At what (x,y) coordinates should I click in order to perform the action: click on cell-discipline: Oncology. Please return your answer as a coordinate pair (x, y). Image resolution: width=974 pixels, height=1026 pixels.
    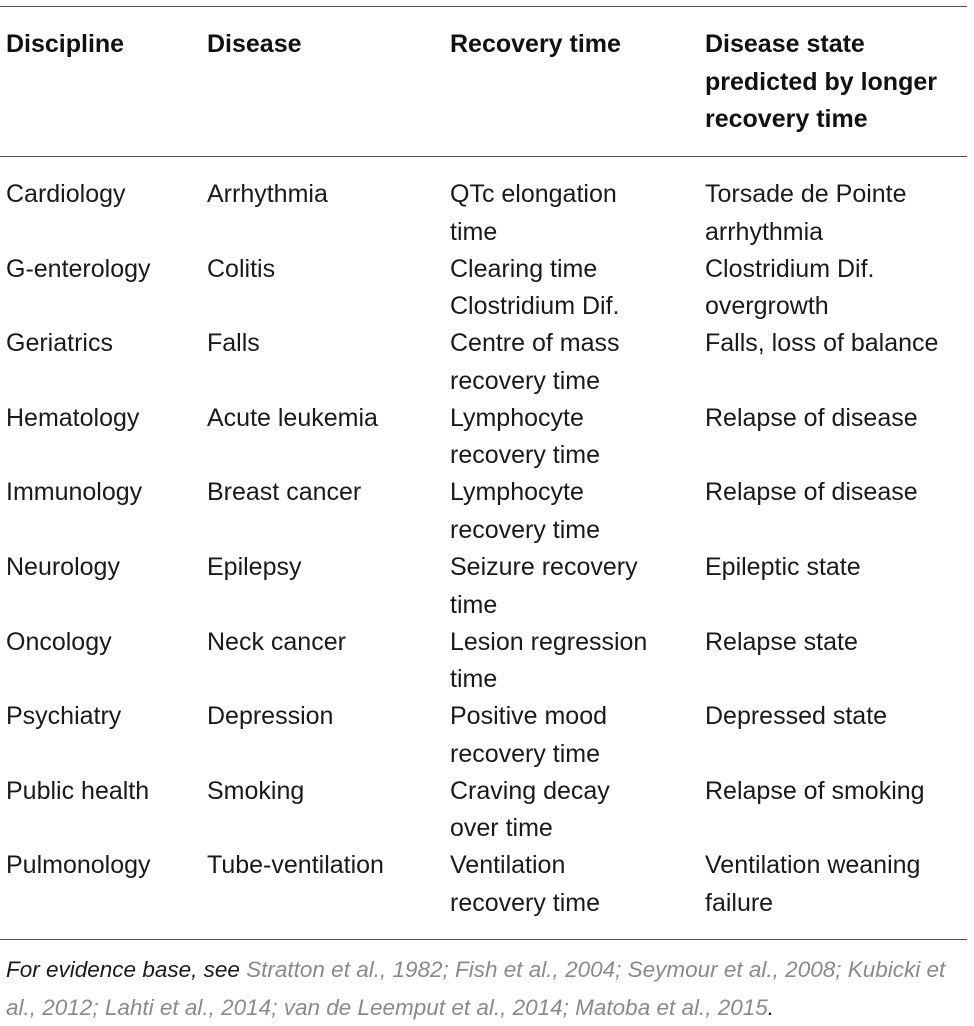
    Looking at the image, I should click on (59, 641).